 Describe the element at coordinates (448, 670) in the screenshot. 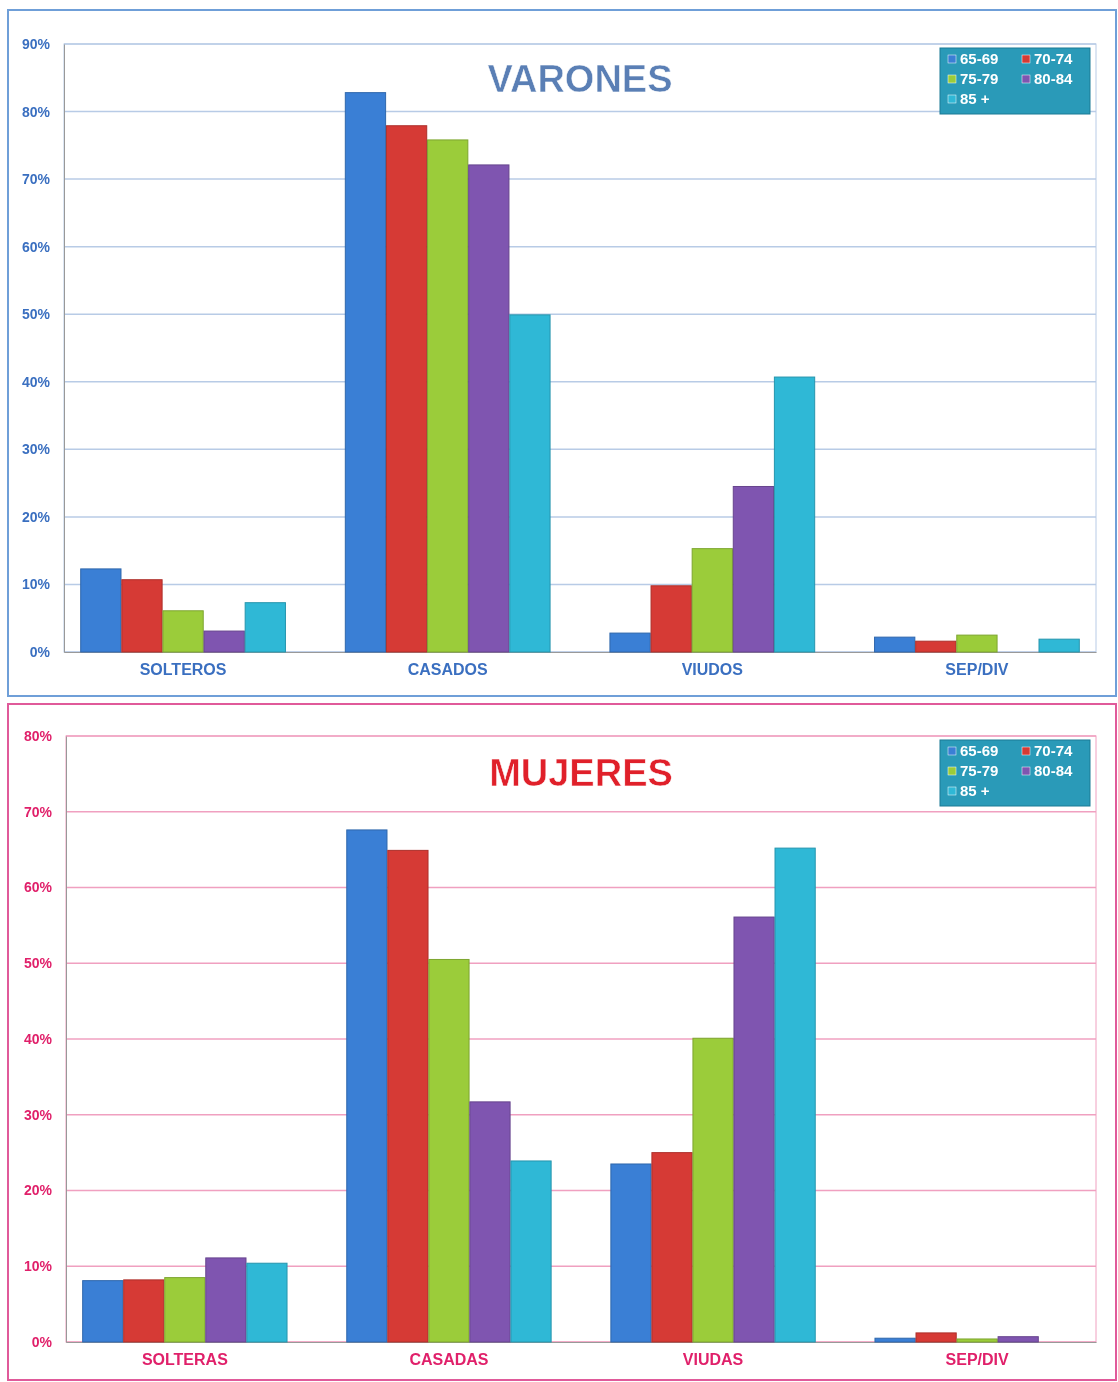

I see `x-tick-label: CASADOS` at that location.